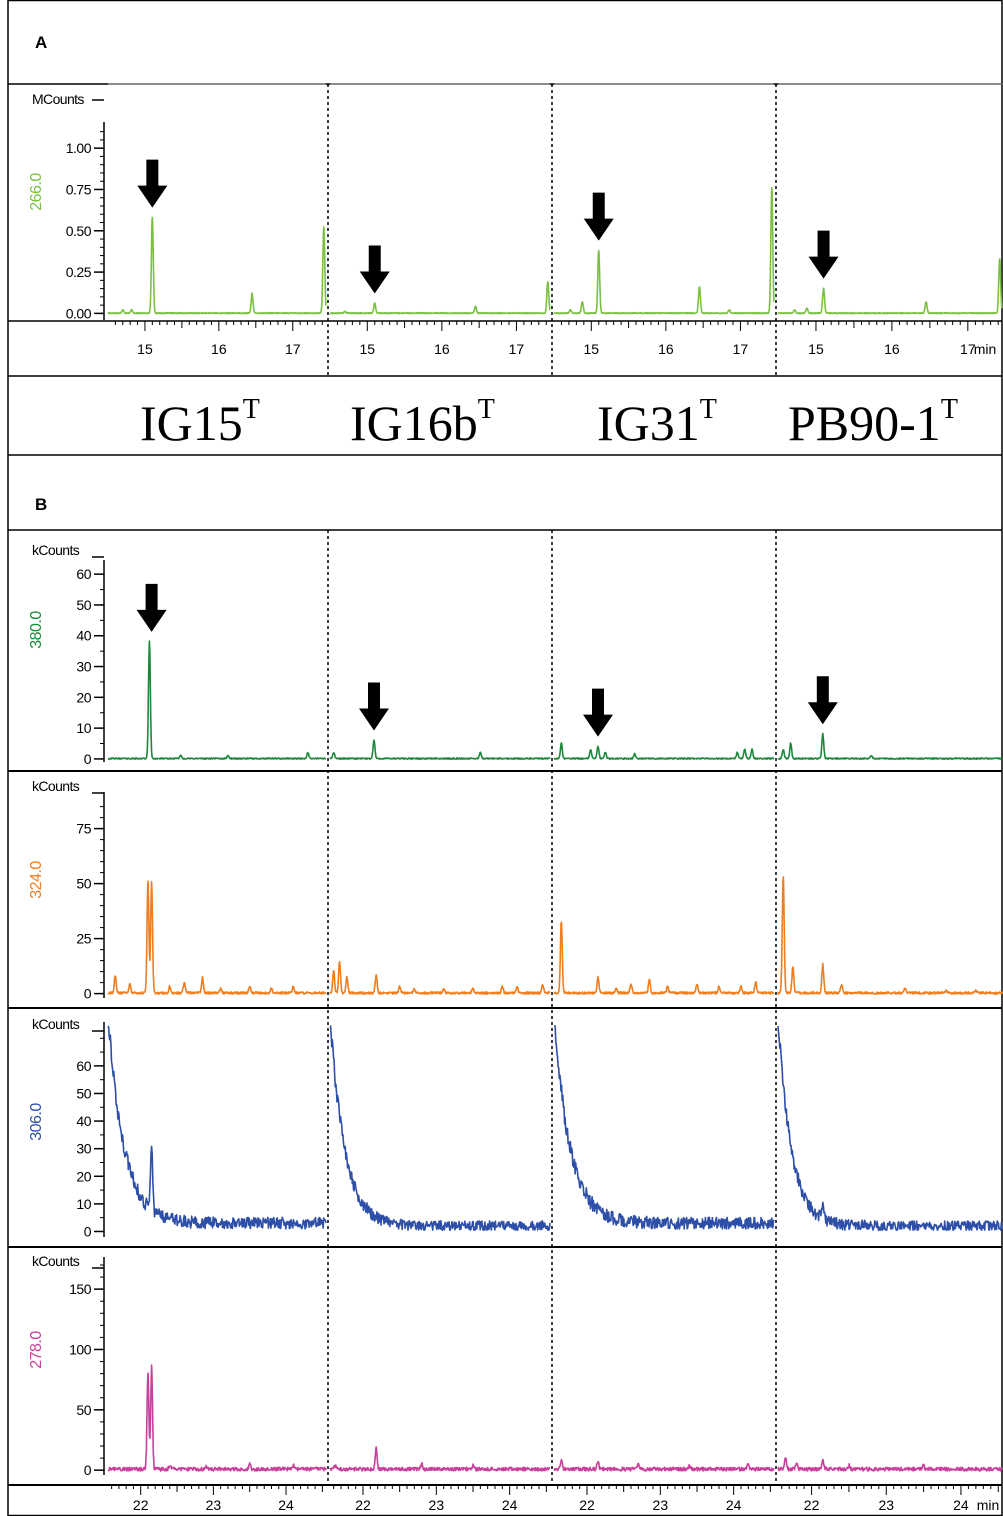  What do you see at coordinates (515, 654) in the screenshot?
I see `trace-row-380: kCounts 380.0 0 10 20 30 40 50 60` at bounding box center [515, 654].